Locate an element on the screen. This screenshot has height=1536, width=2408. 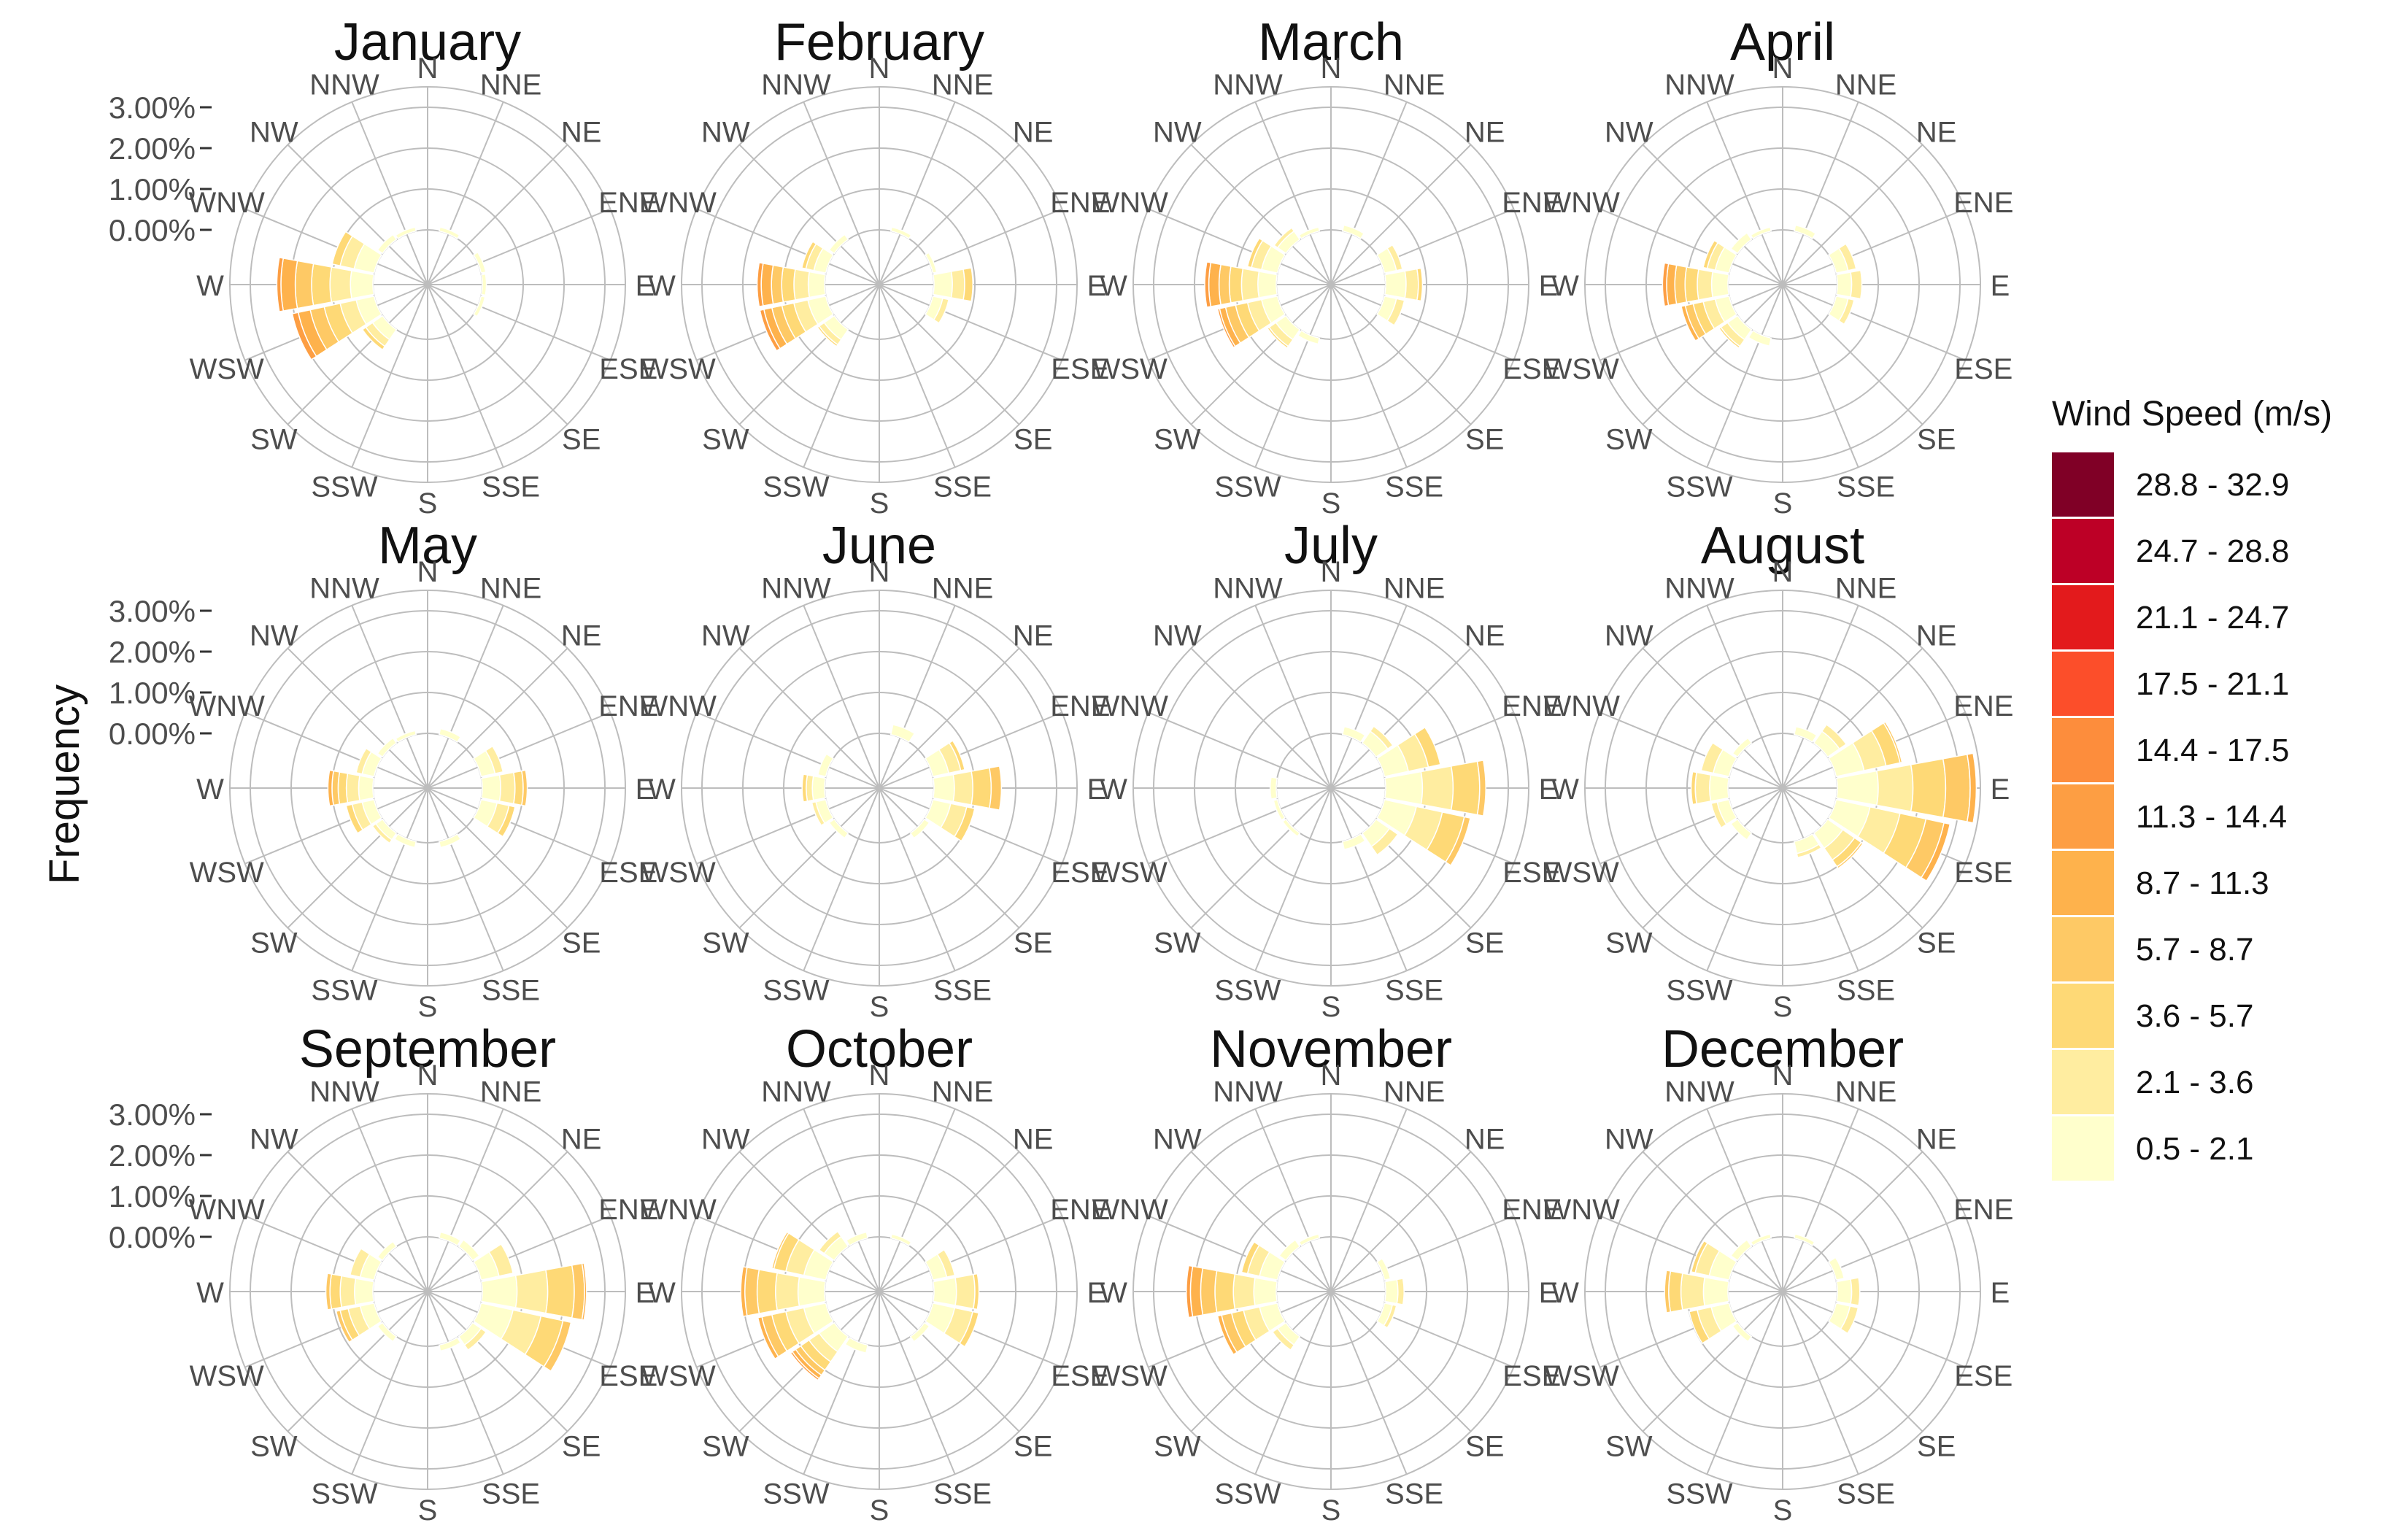
direction-label: W is located at coordinates (1113, 789).